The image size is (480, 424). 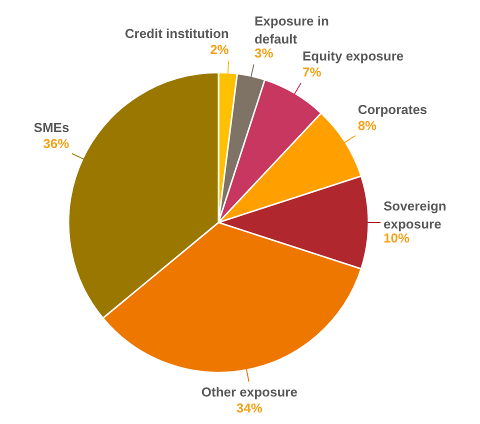 What do you see at coordinates (249, 392) in the screenshot?
I see `slice-label: Other exposure` at bounding box center [249, 392].